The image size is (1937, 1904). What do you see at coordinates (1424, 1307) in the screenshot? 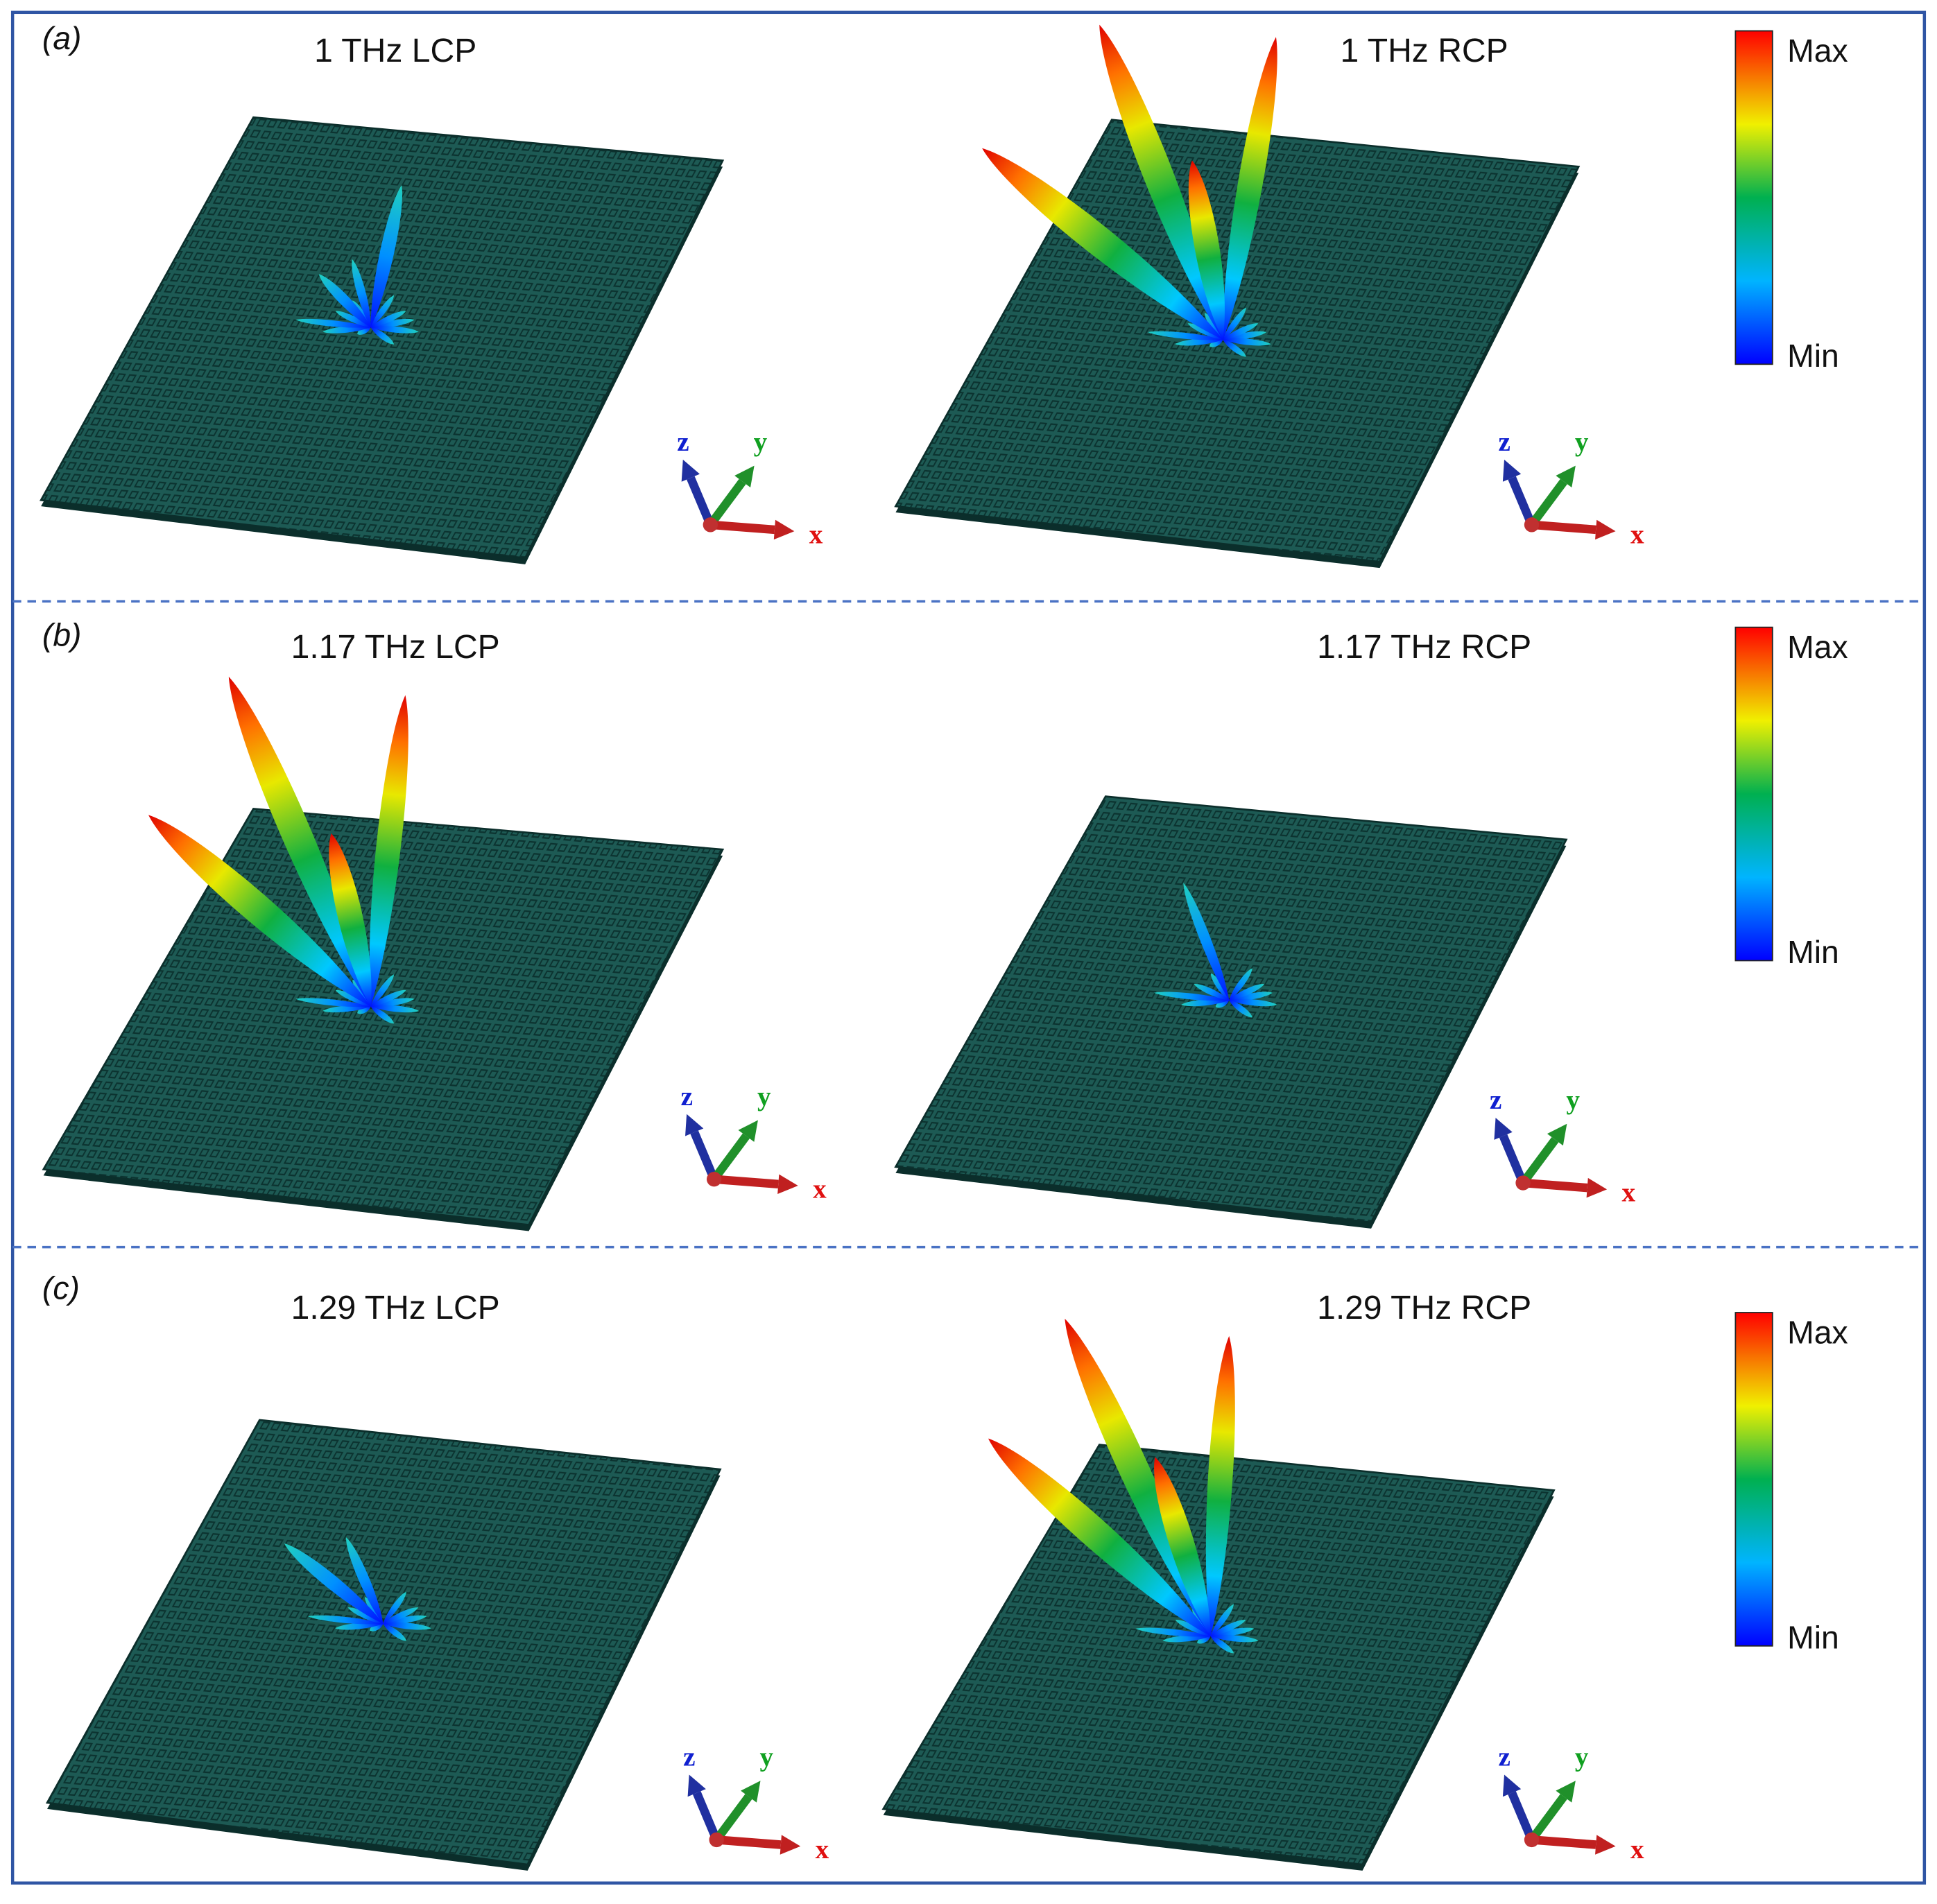
I see `plot-title: 1.29 THz RCP` at bounding box center [1424, 1307].